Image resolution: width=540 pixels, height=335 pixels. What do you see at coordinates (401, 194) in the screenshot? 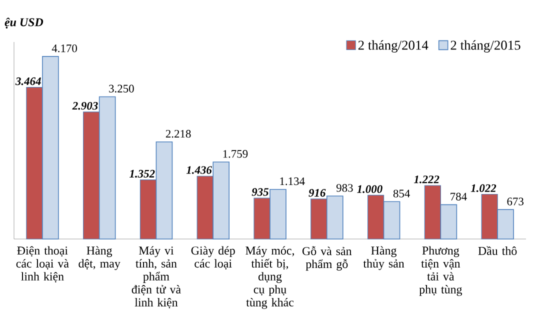
I see `data-label: 854` at bounding box center [401, 194].